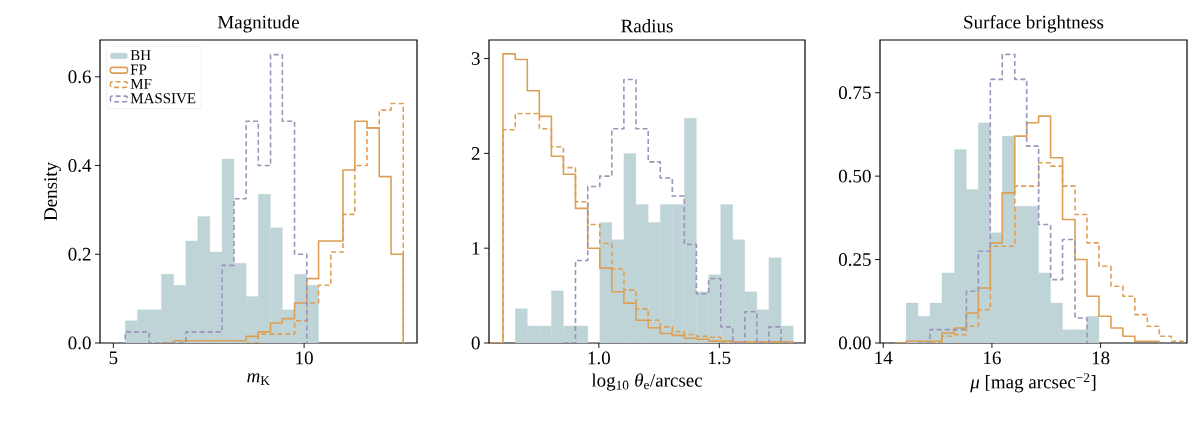  Describe the element at coordinates (476, 248) in the screenshot. I see `y-tick-label: 1` at that location.